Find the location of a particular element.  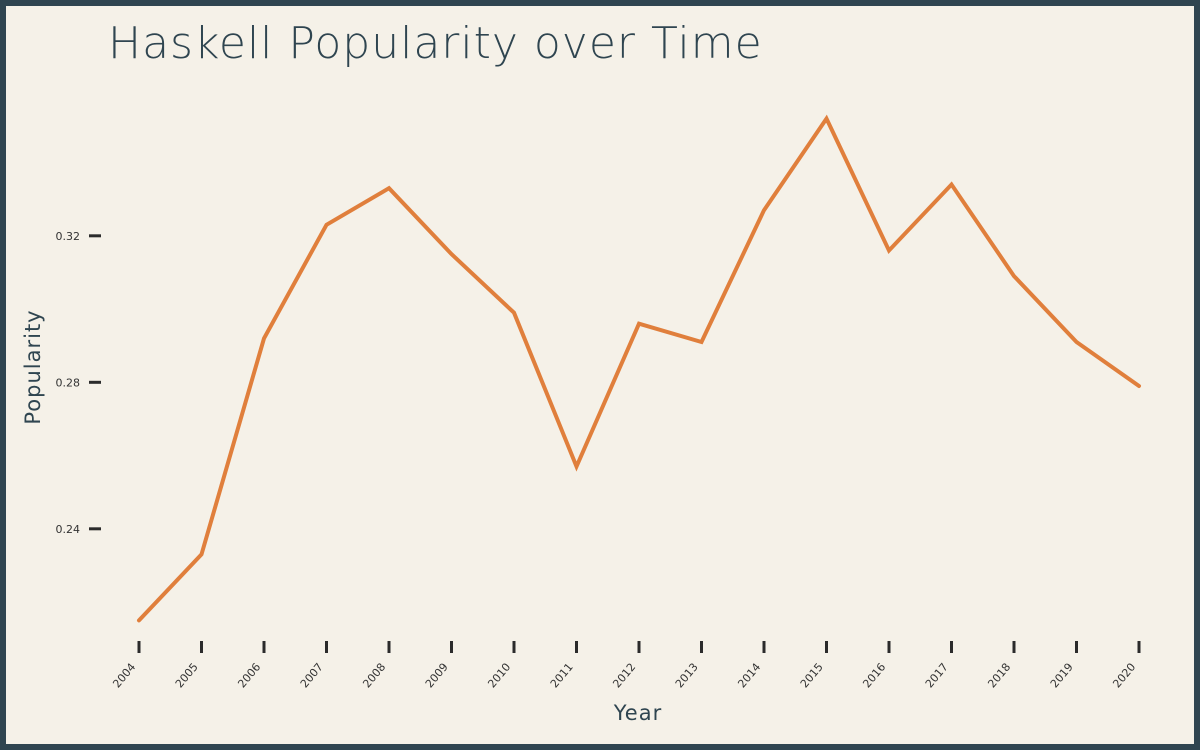

x-tick-label: 2015 is located at coordinates (812, 676).